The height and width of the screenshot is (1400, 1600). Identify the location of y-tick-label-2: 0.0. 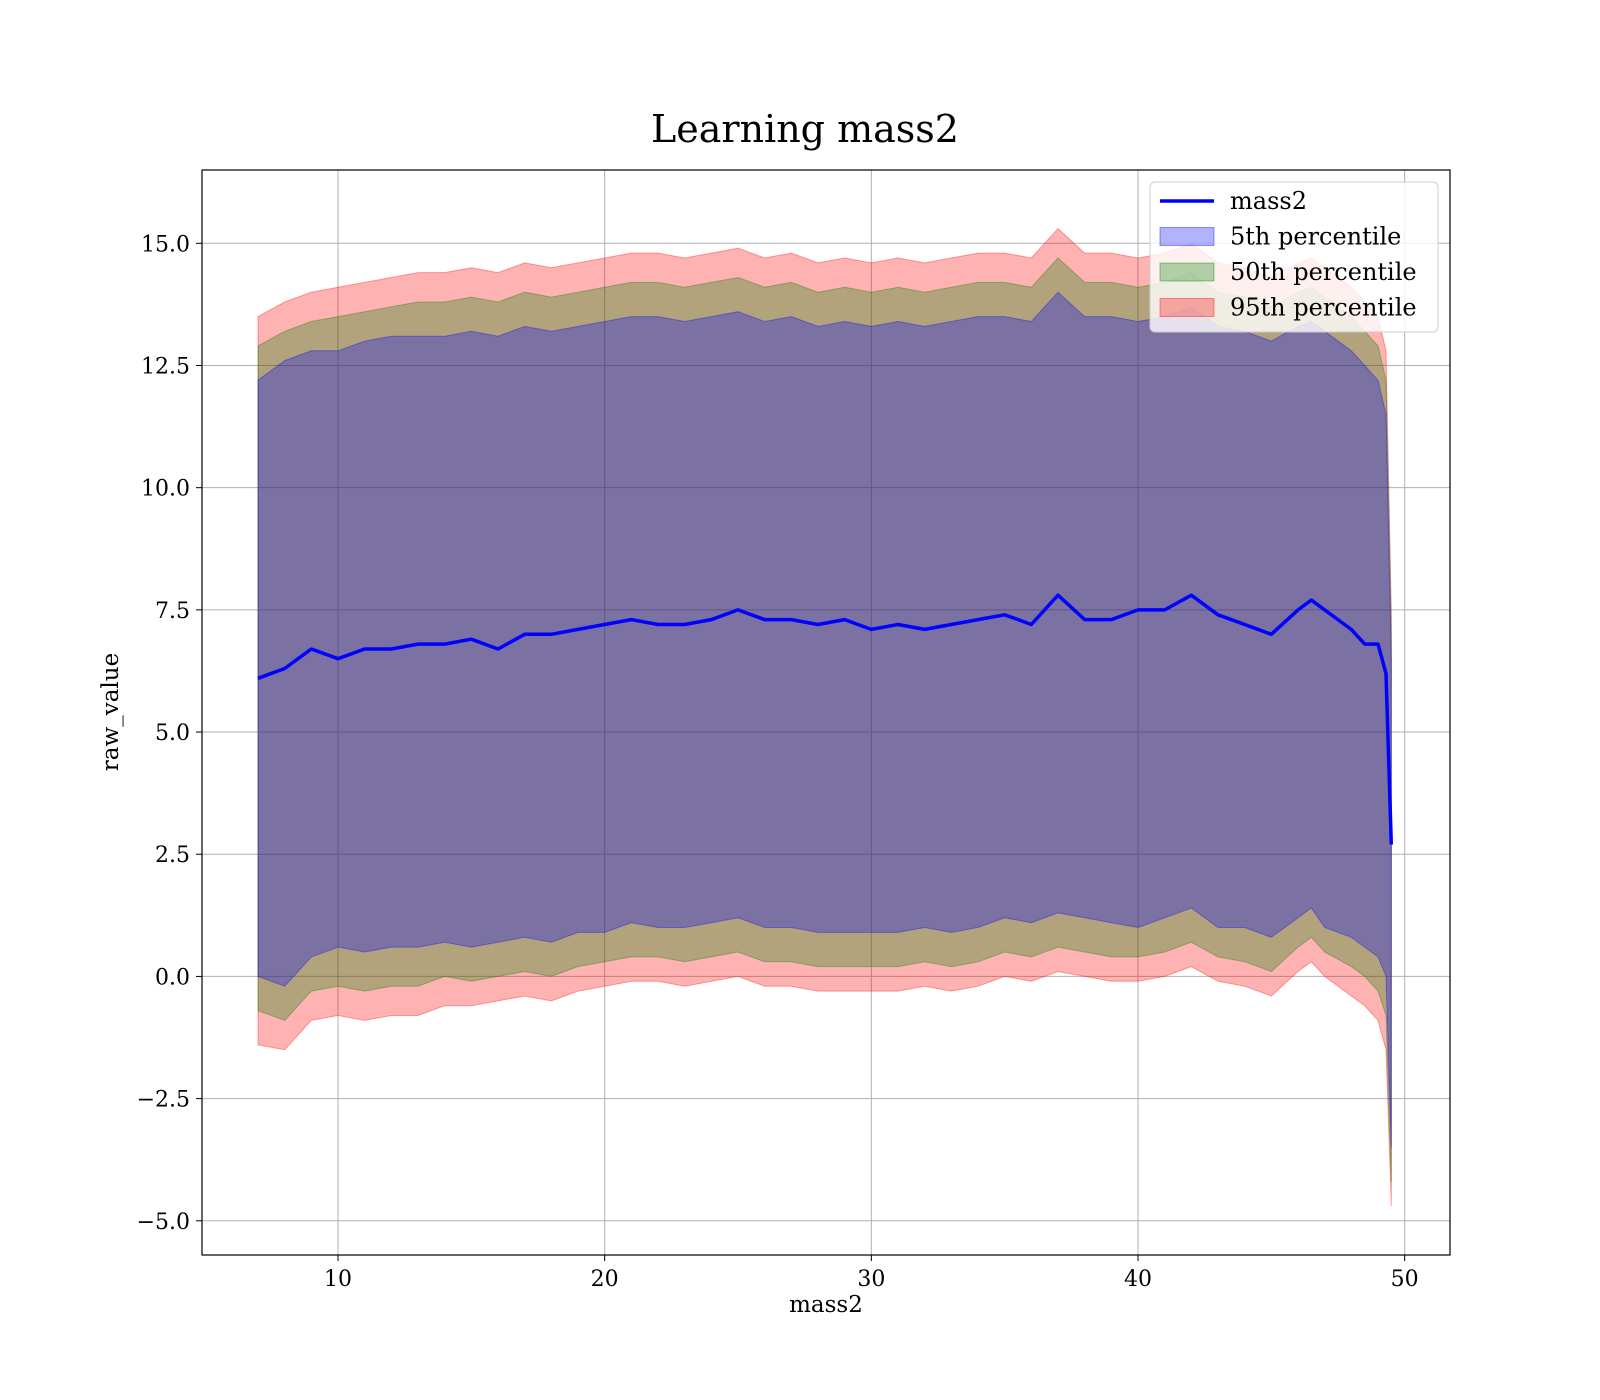
(172, 977).